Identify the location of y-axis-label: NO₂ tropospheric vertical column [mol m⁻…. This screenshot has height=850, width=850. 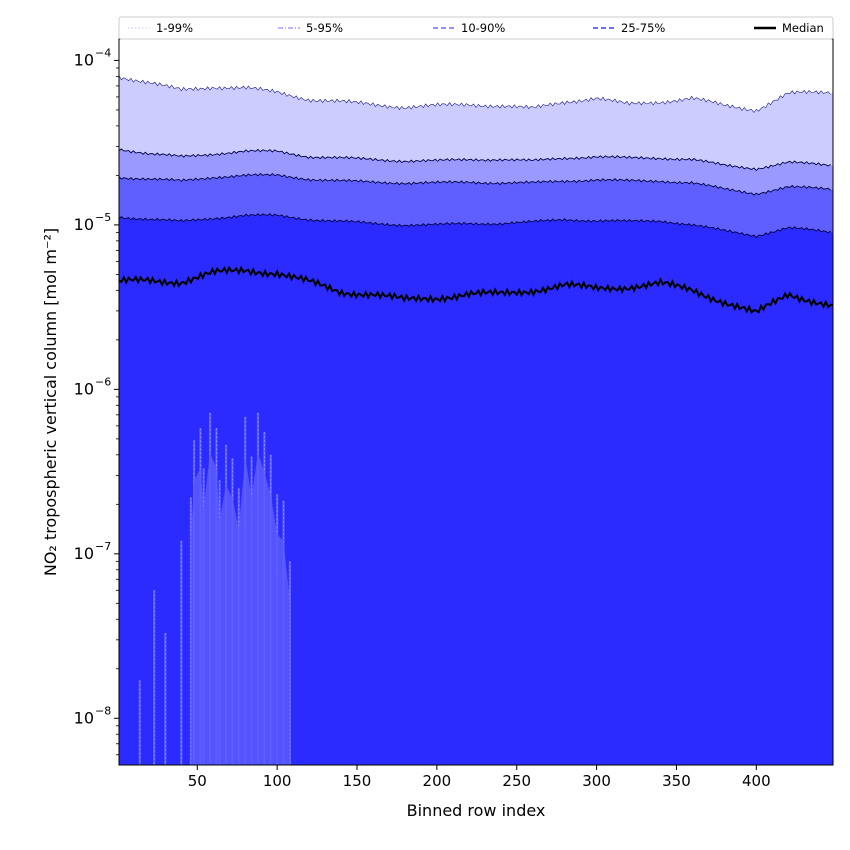
(50, 402).